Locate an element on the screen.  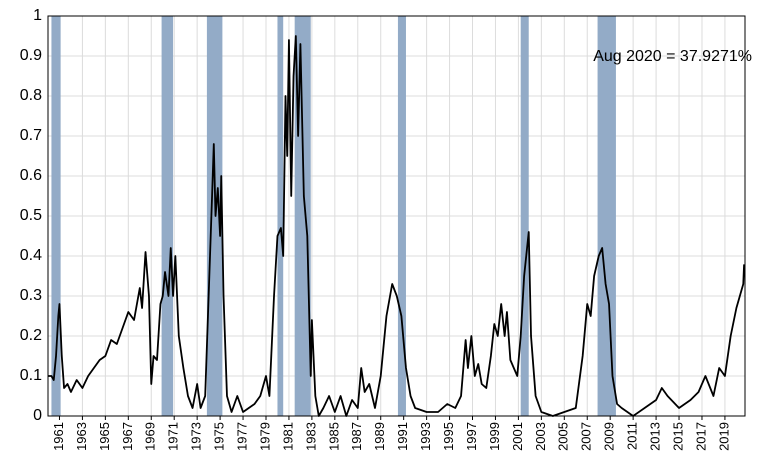
y-tick-label: 0.9 is located at coordinates (31, 55).